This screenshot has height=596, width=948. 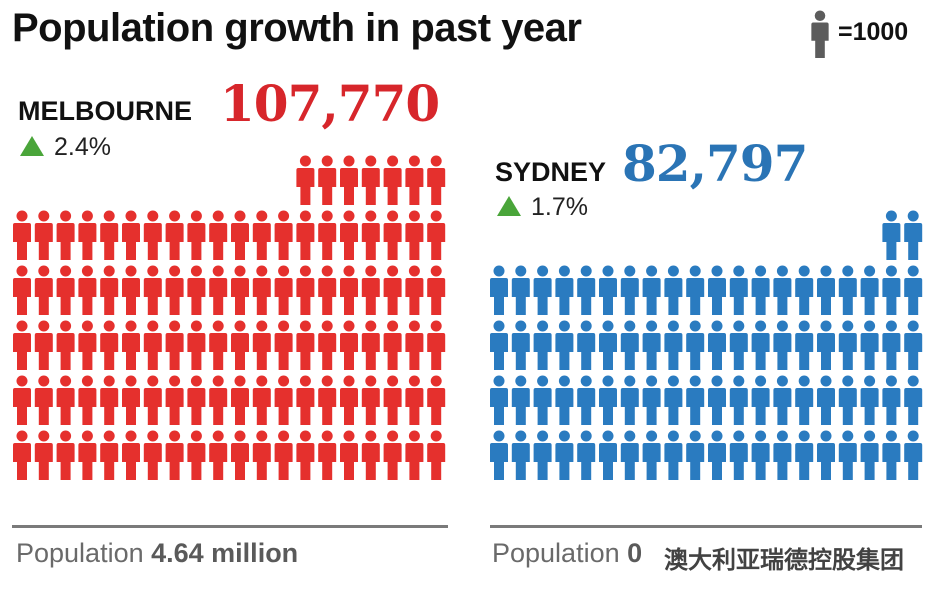 I want to click on divider-melbourne, so click(x=230, y=526).